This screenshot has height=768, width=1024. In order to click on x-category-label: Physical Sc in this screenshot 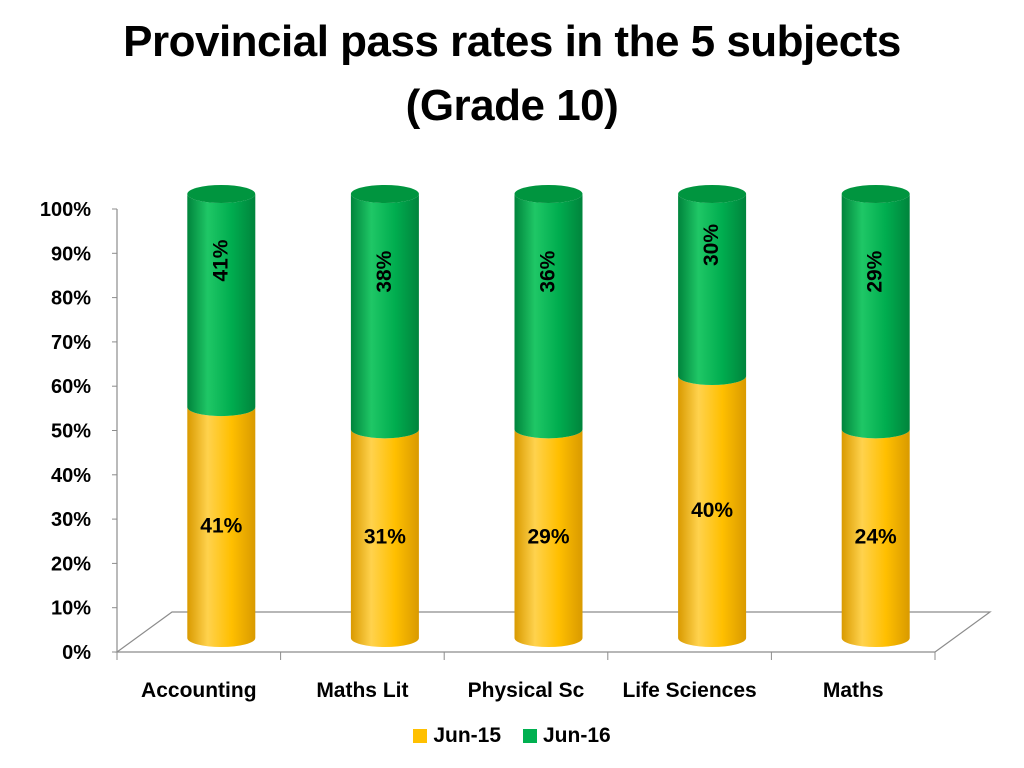, I will do `click(526, 690)`.